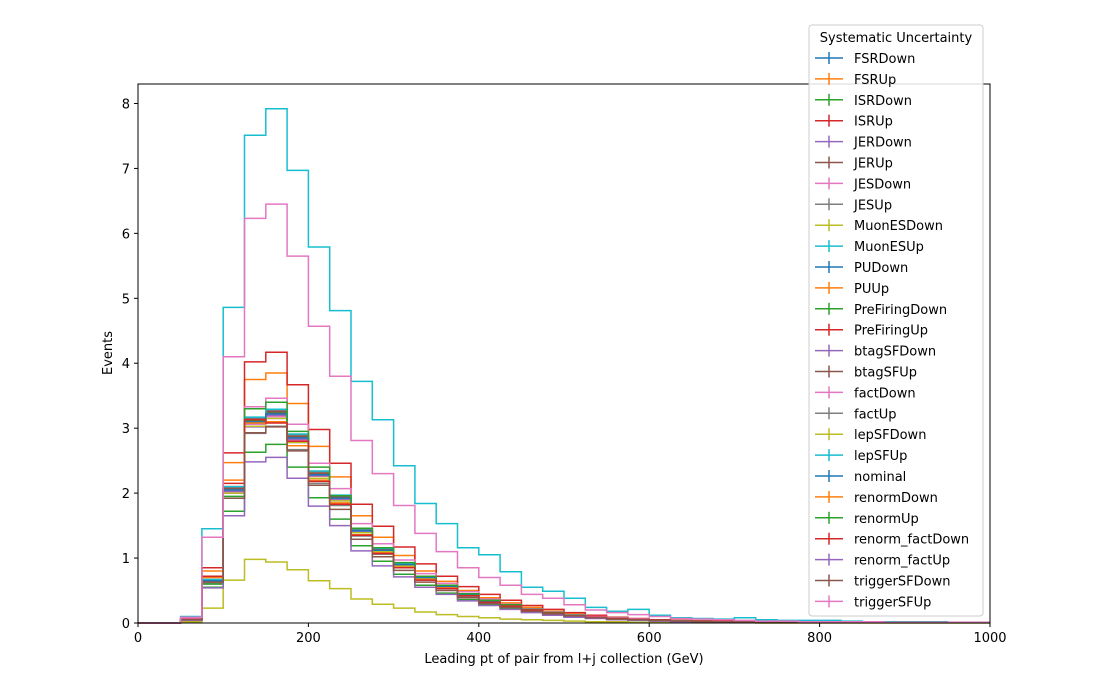 This screenshot has width=1100, height=700. I want to click on legend-item: ISRUp, so click(854, 122).